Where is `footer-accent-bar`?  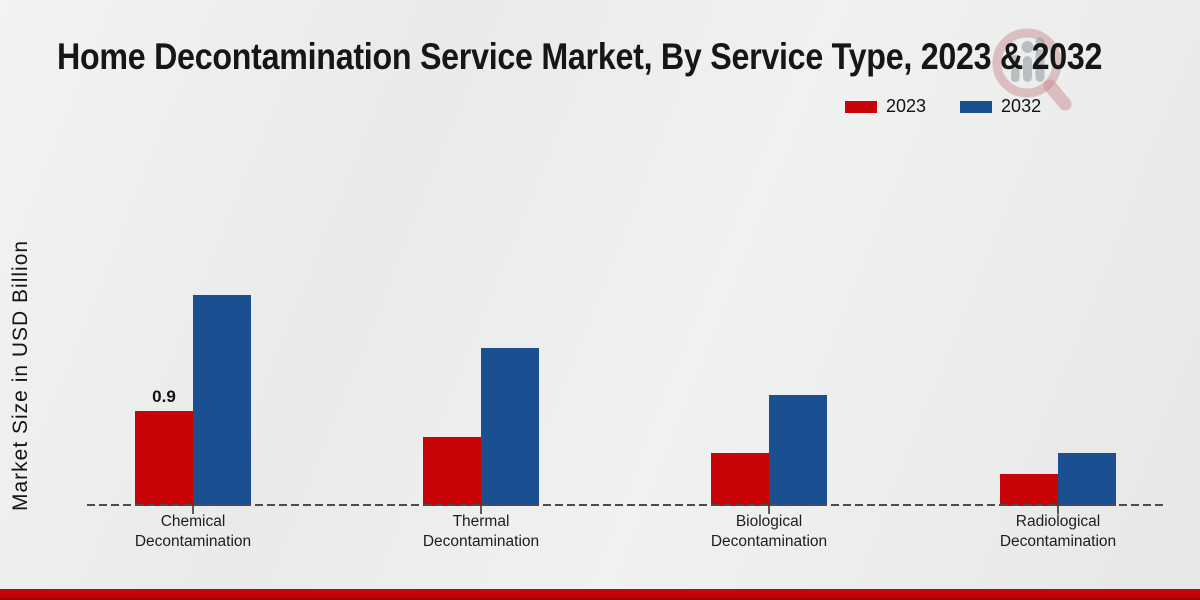 footer-accent-bar is located at coordinates (600, 594).